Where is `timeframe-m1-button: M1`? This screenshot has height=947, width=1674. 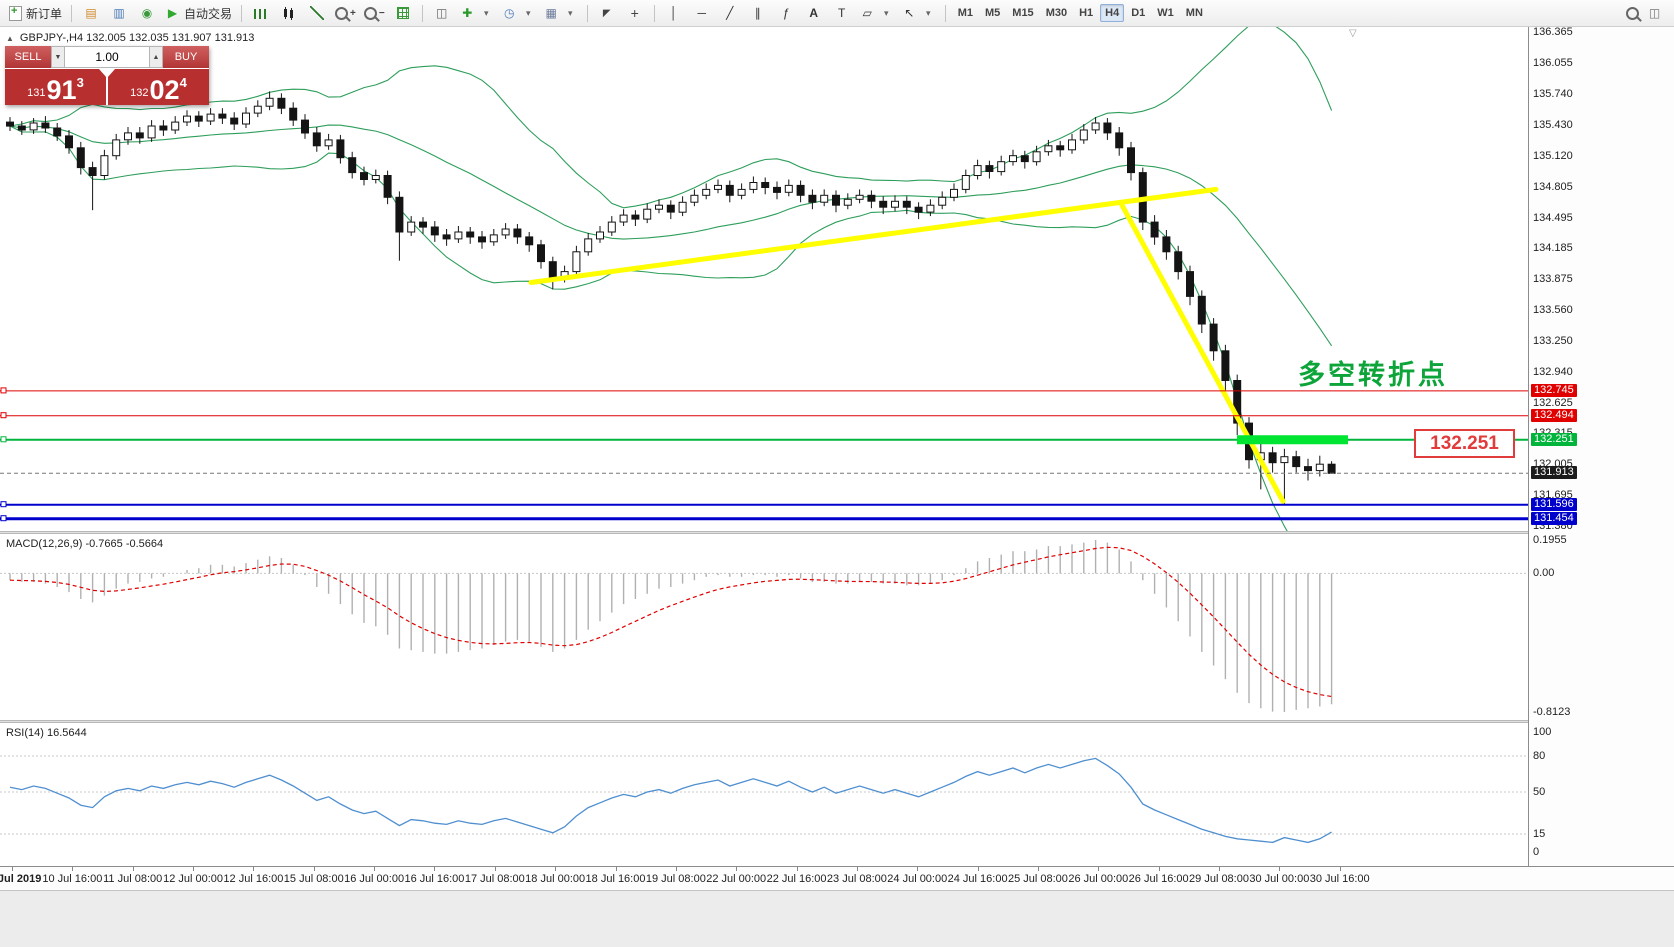 timeframe-m1-button: M1 is located at coordinates (965, 13).